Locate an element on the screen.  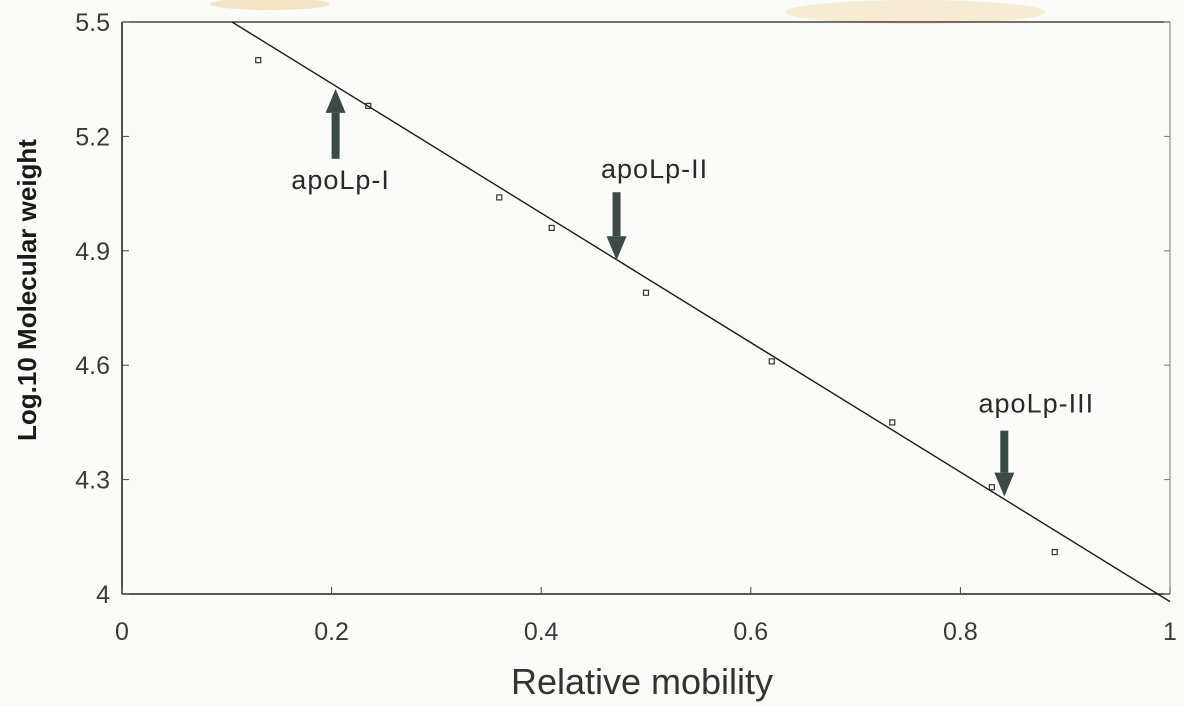
y-tick-label: 4.6 is located at coordinates (92, 366).